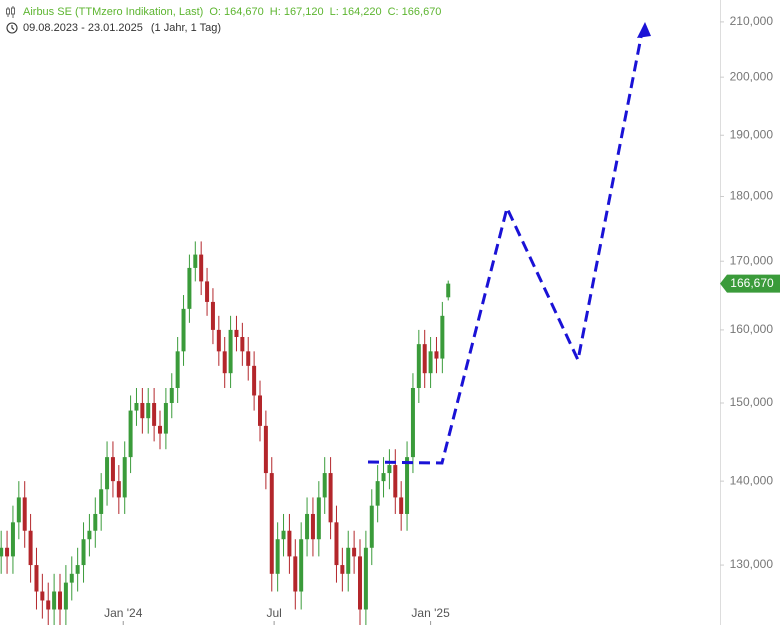 The image size is (780, 625). I want to click on forecast-arrowhead, so click(644, 30).